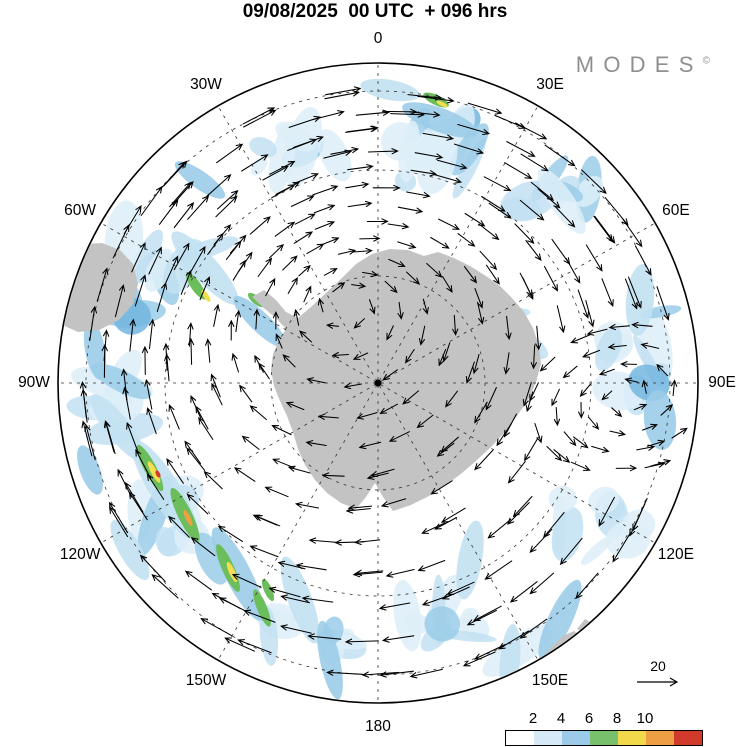 The image size is (750, 747). I want to click on copyright-icon: ©, so click(706, 61).